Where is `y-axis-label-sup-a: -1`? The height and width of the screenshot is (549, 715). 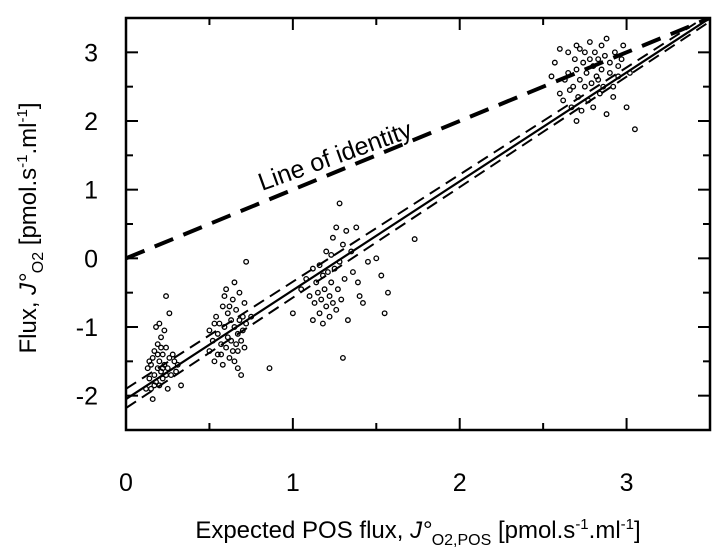
y-axis-label-sup-a: -1 is located at coordinates (22, 161).